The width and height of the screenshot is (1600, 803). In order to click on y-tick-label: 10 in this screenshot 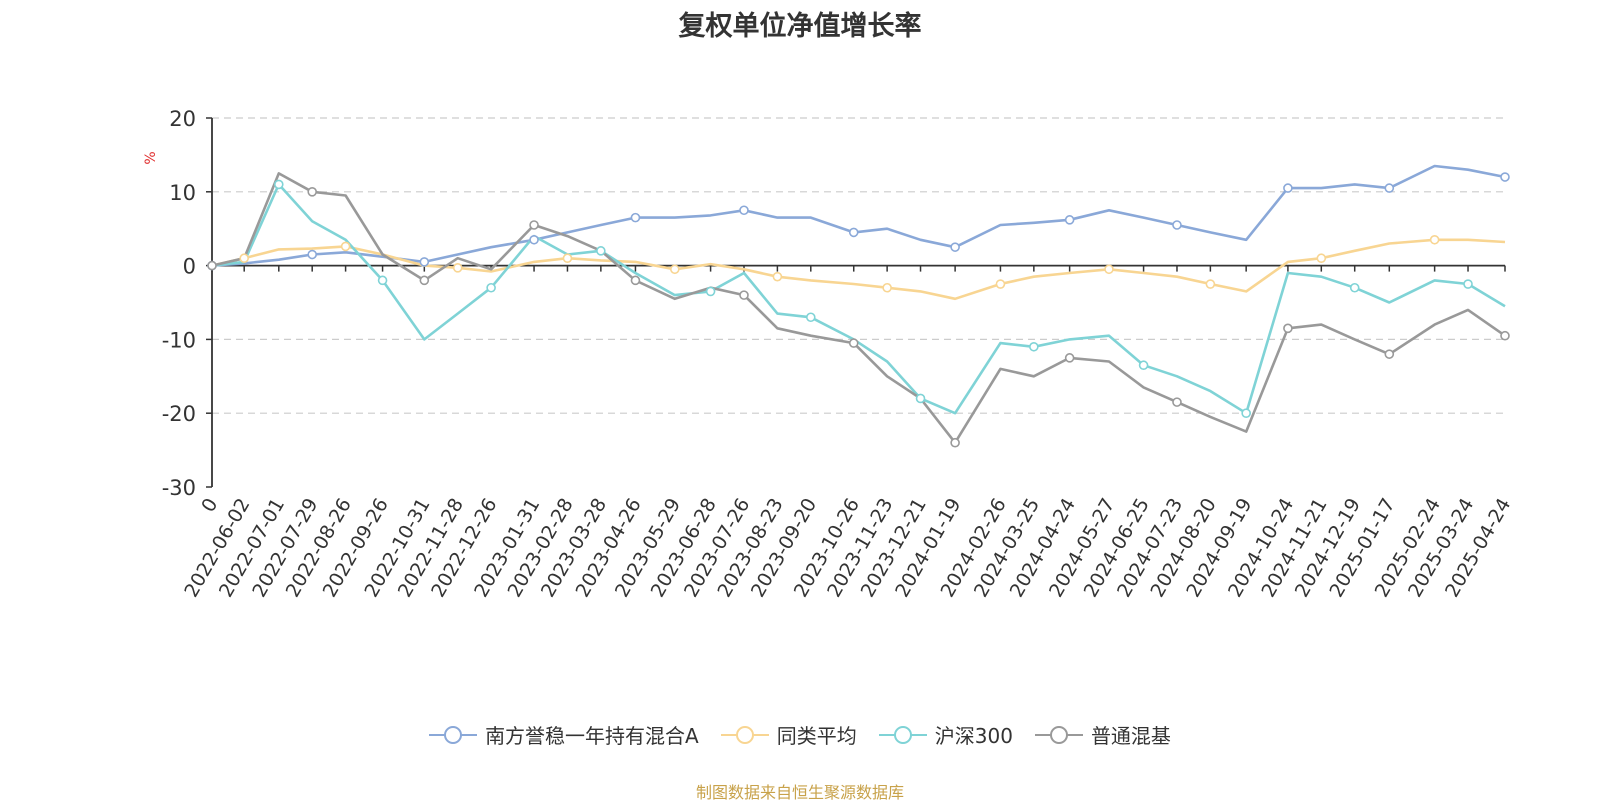, I will do `click(182, 193)`.